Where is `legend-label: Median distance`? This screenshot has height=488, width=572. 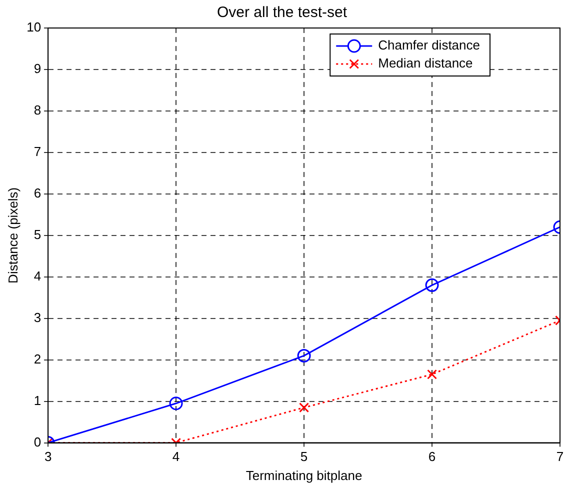 legend-label: Median distance is located at coordinates (425, 63).